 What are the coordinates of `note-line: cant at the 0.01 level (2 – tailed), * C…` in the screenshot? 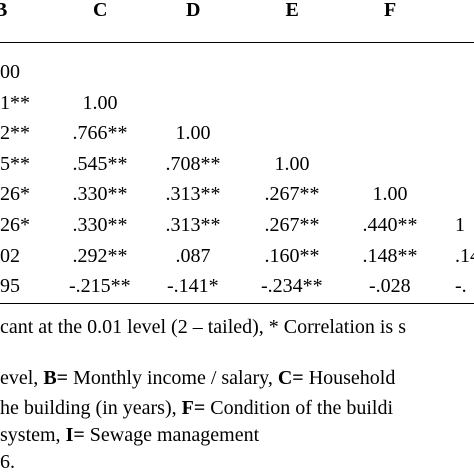 It's located at (203, 327).